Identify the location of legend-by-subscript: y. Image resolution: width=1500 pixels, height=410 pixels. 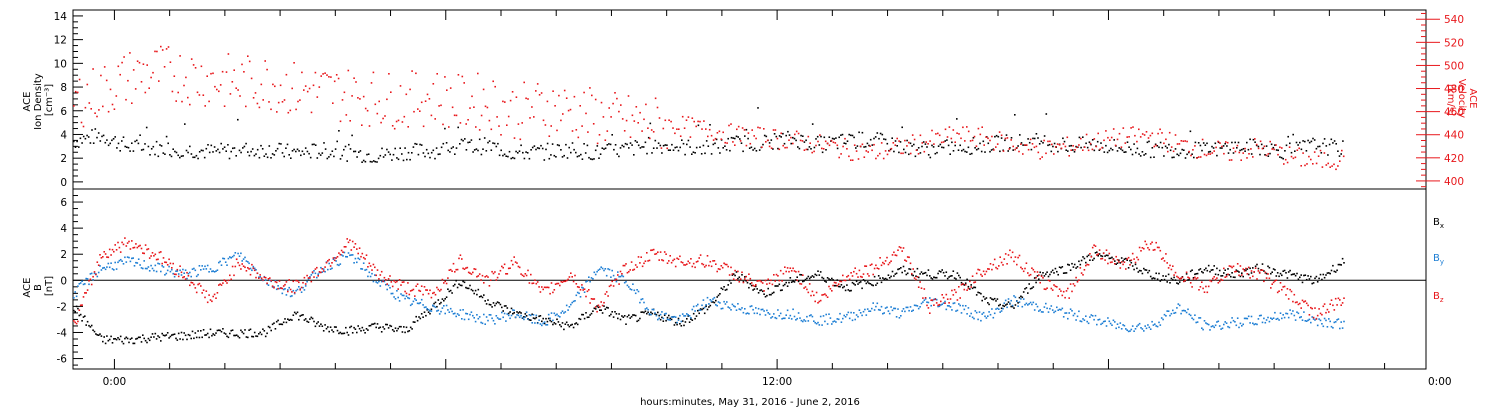
(1442, 262).